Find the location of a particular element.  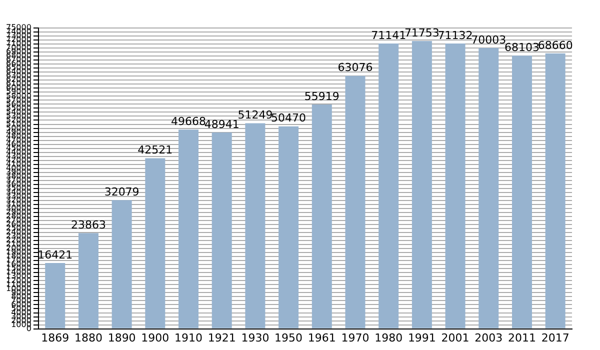

x-tick-label: 1961 is located at coordinates (322, 337).